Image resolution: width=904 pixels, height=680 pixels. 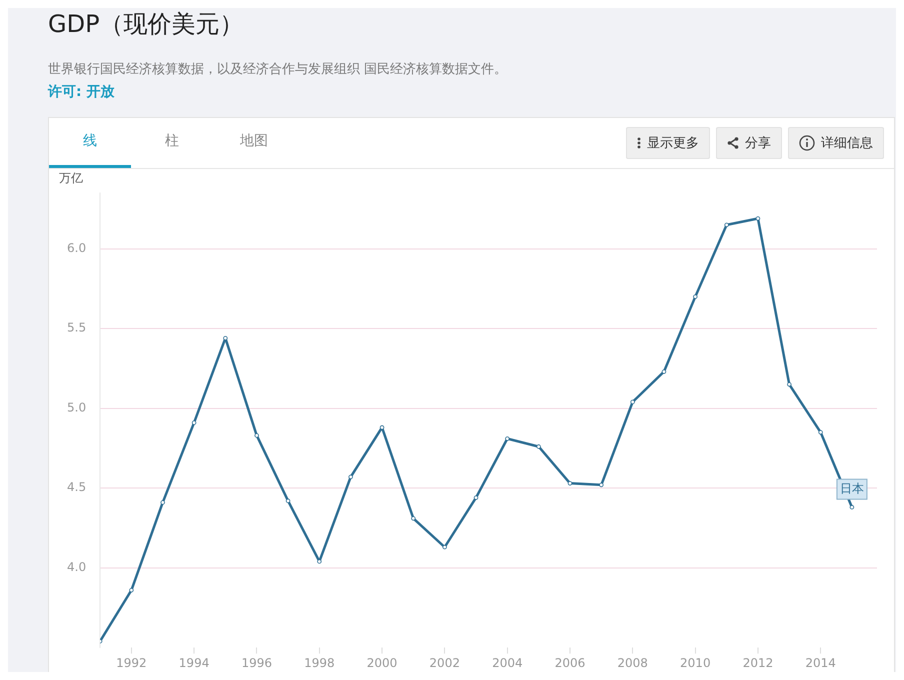 I want to click on x-tick-label: 1992, so click(x=131, y=663).